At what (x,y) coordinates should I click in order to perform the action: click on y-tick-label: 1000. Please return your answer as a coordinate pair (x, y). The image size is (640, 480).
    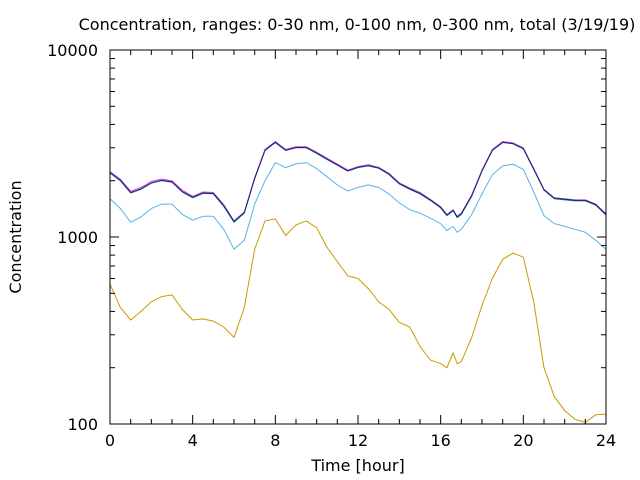
    Looking at the image, I should click on (77, 237).